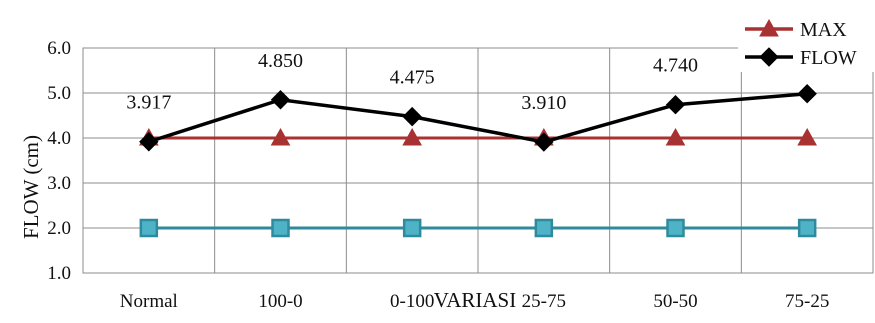 This screenshot has width=875, height=323. Describe the element at coordinates (475, 300) in the screenshot. I see `x-axis-title: VARIASI` at that location.